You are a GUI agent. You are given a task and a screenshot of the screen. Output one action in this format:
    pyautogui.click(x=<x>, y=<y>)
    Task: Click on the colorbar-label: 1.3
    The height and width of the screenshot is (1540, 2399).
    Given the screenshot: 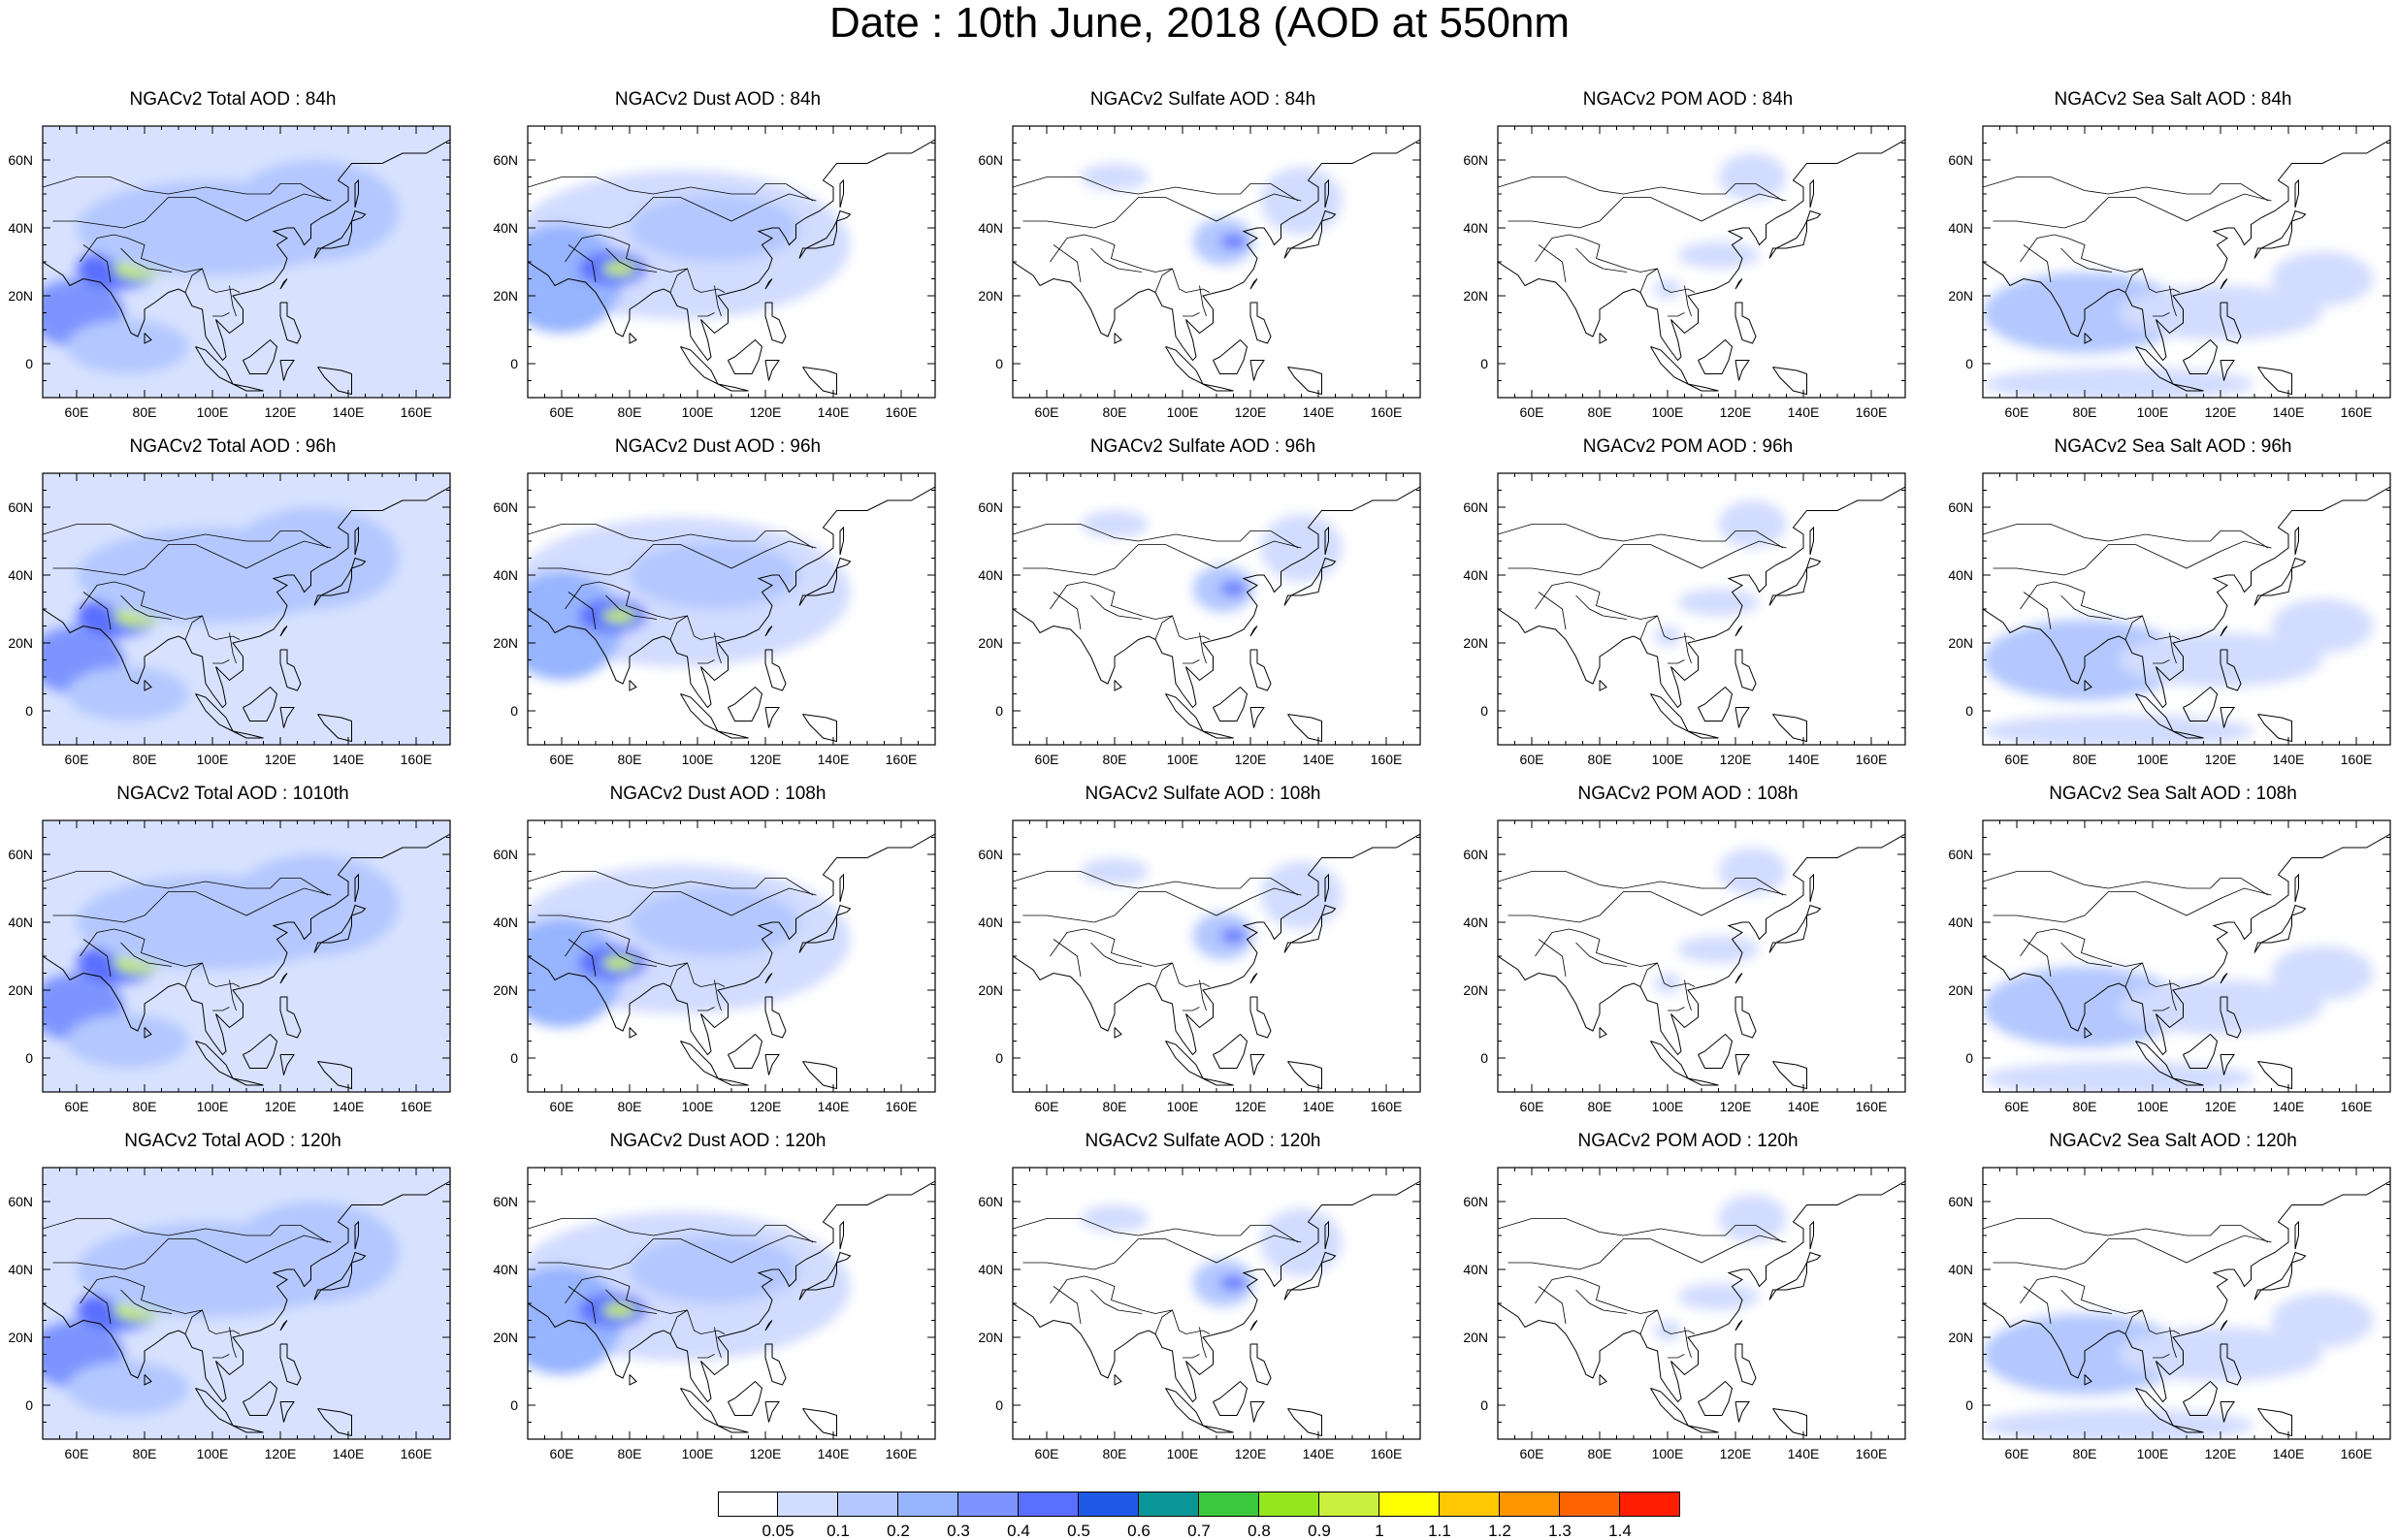 What is the action you would take?
    pyautogui.click(x=1560, y=1531)
    